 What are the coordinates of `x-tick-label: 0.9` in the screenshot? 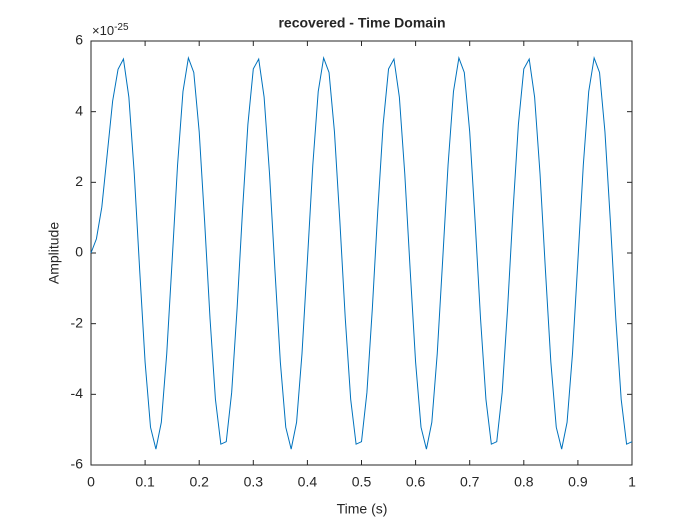 It's located at (578, 482).